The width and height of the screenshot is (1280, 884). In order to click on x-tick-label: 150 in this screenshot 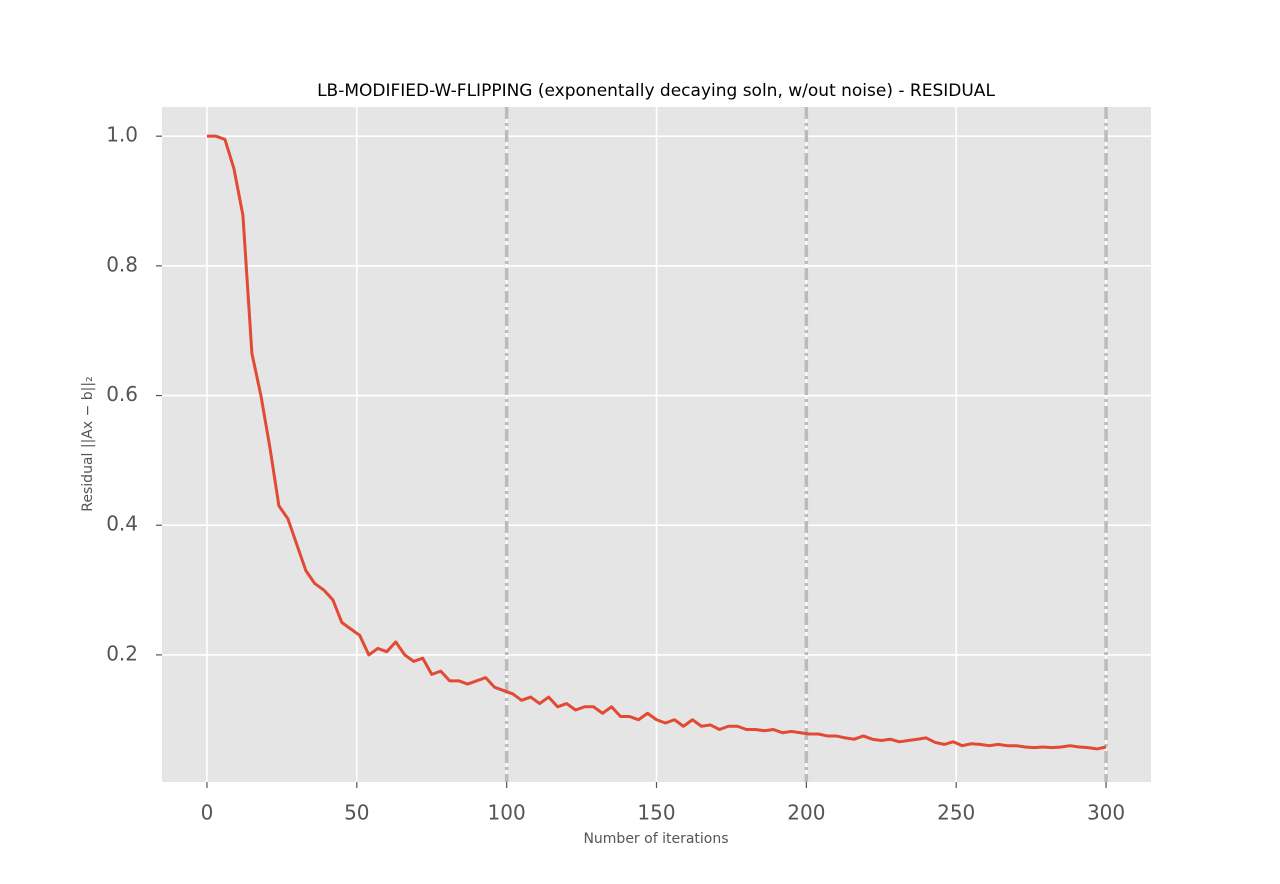, I will do `click(656, 813)`.